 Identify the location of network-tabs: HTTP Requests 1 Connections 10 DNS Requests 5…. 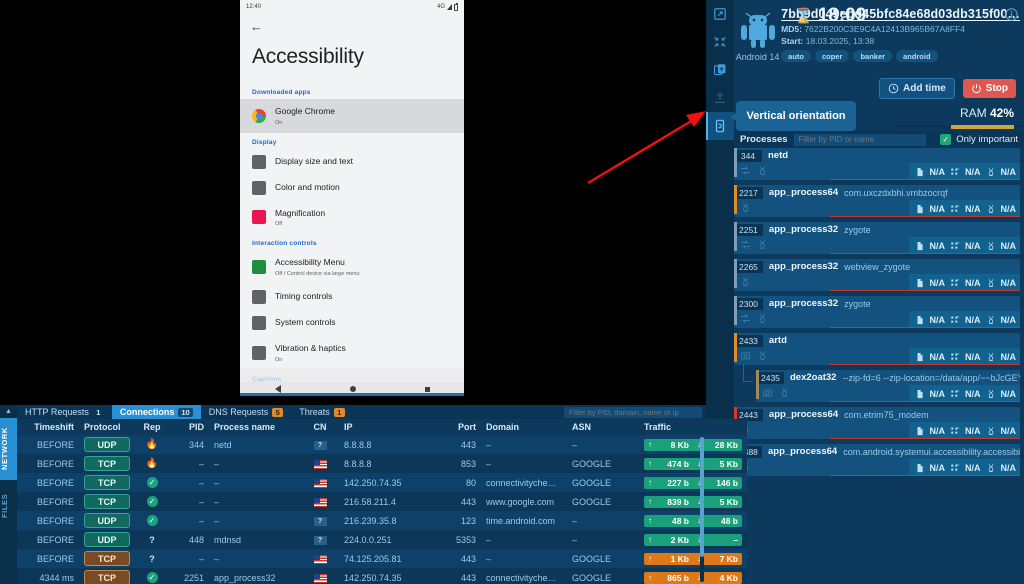
(361, 412).